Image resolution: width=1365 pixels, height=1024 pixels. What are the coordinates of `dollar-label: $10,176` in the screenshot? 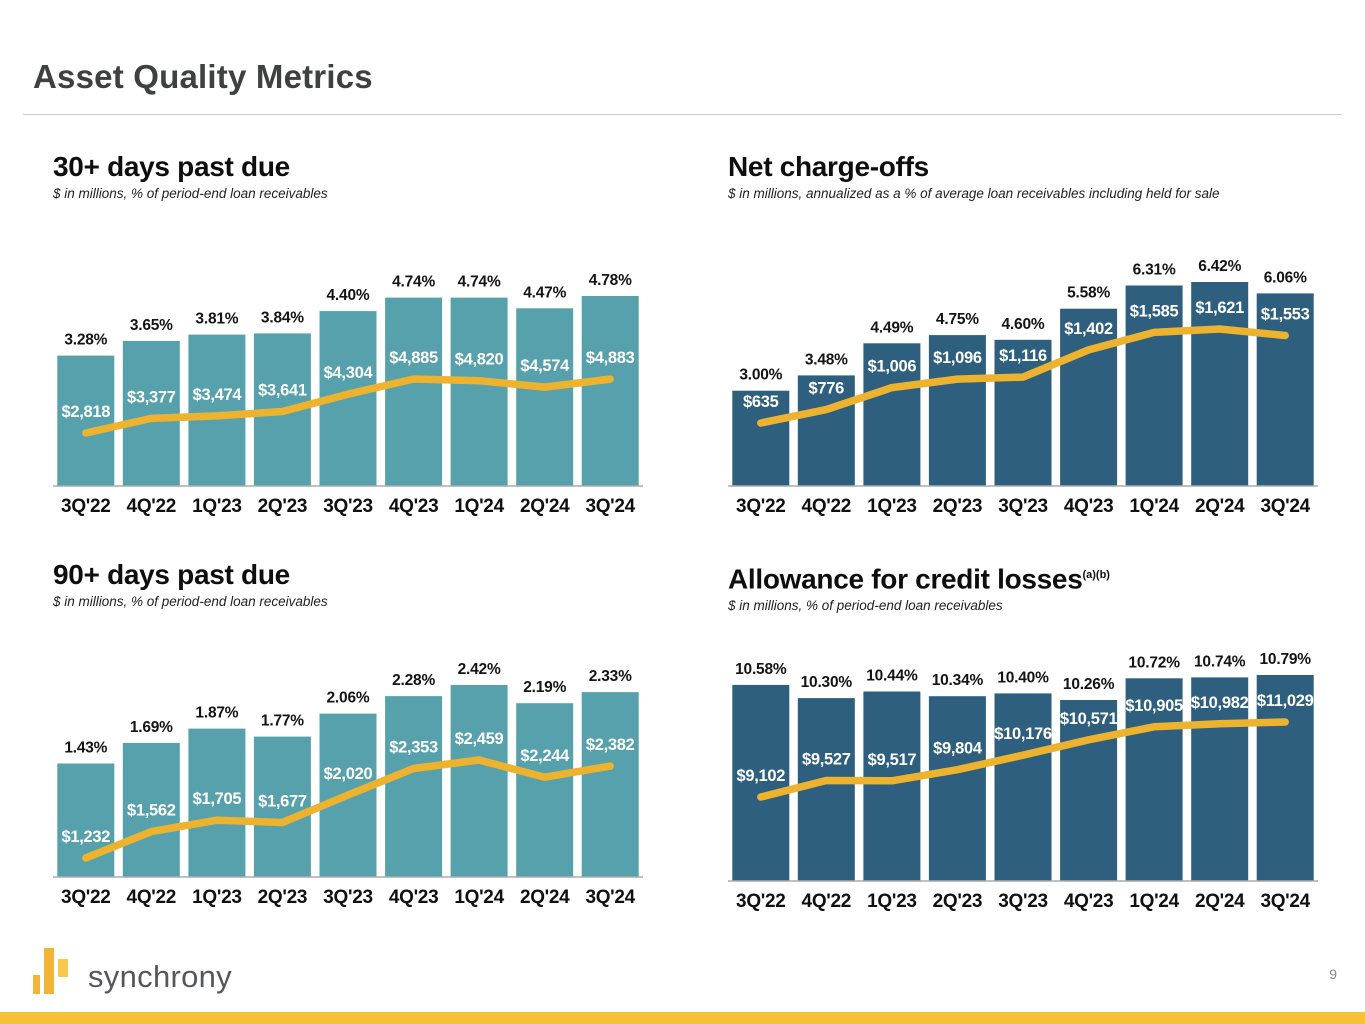 It's located at (1023, 735).